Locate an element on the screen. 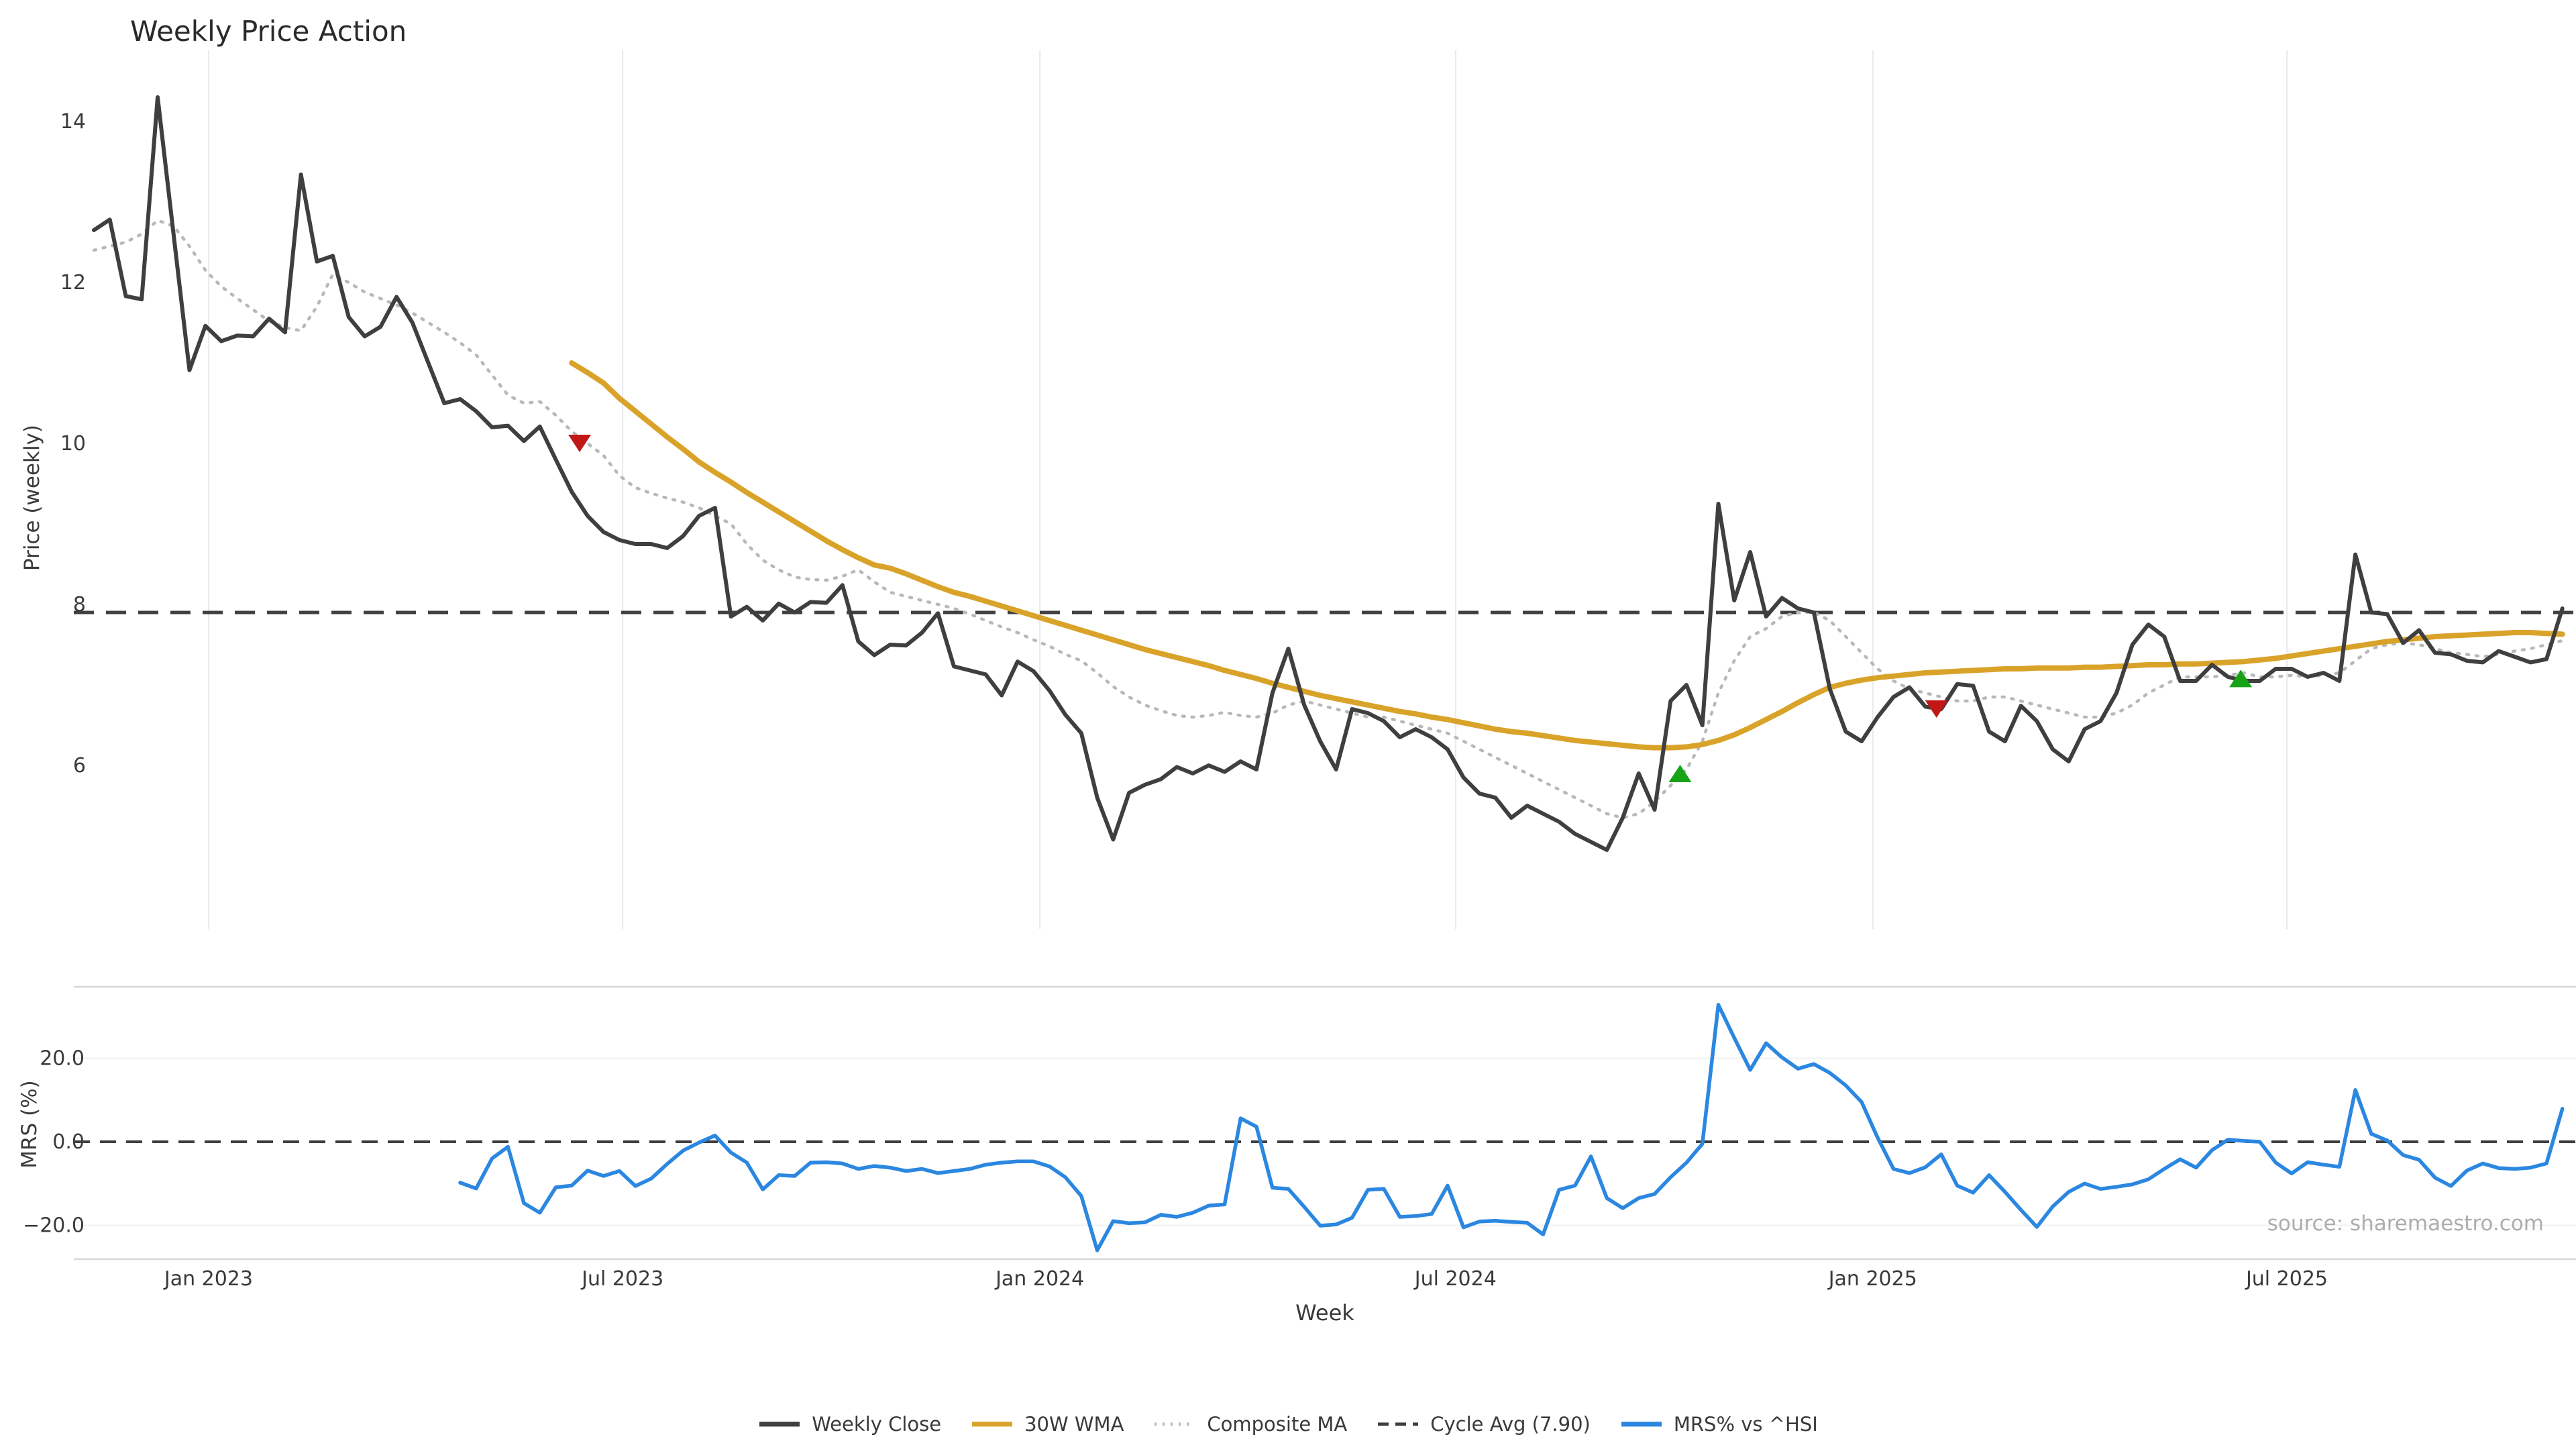 This screenshot has height=1449, width=2576. legend-label: Cycle Avg (7.90) is located at coordinates (1510, 1424).